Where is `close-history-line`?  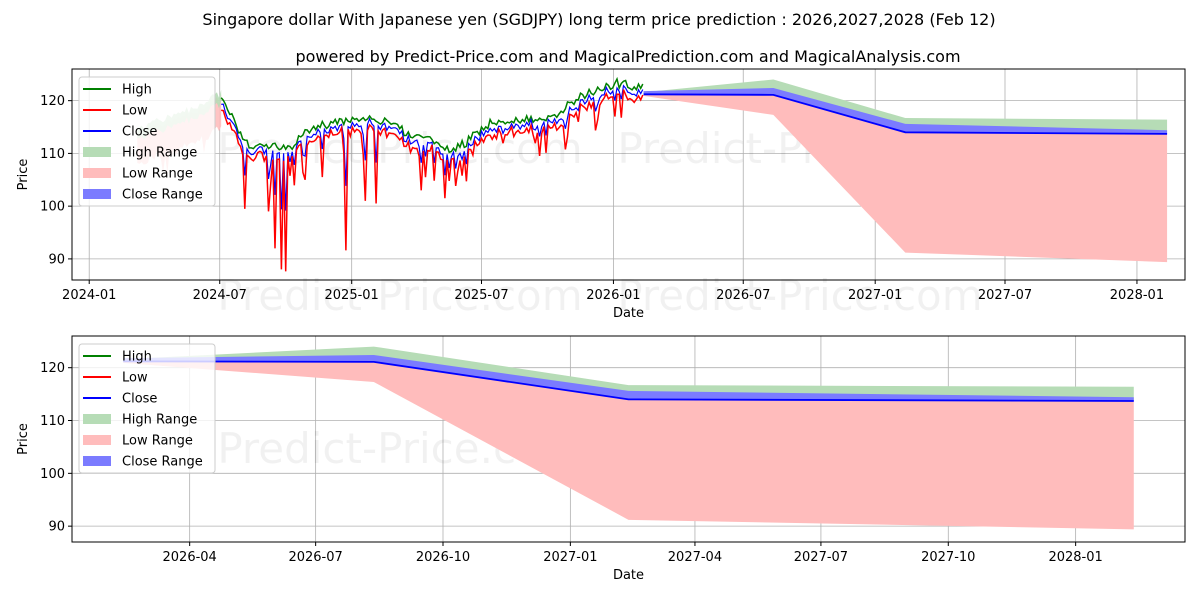
close-history-line is located at coordinates (432, 147).